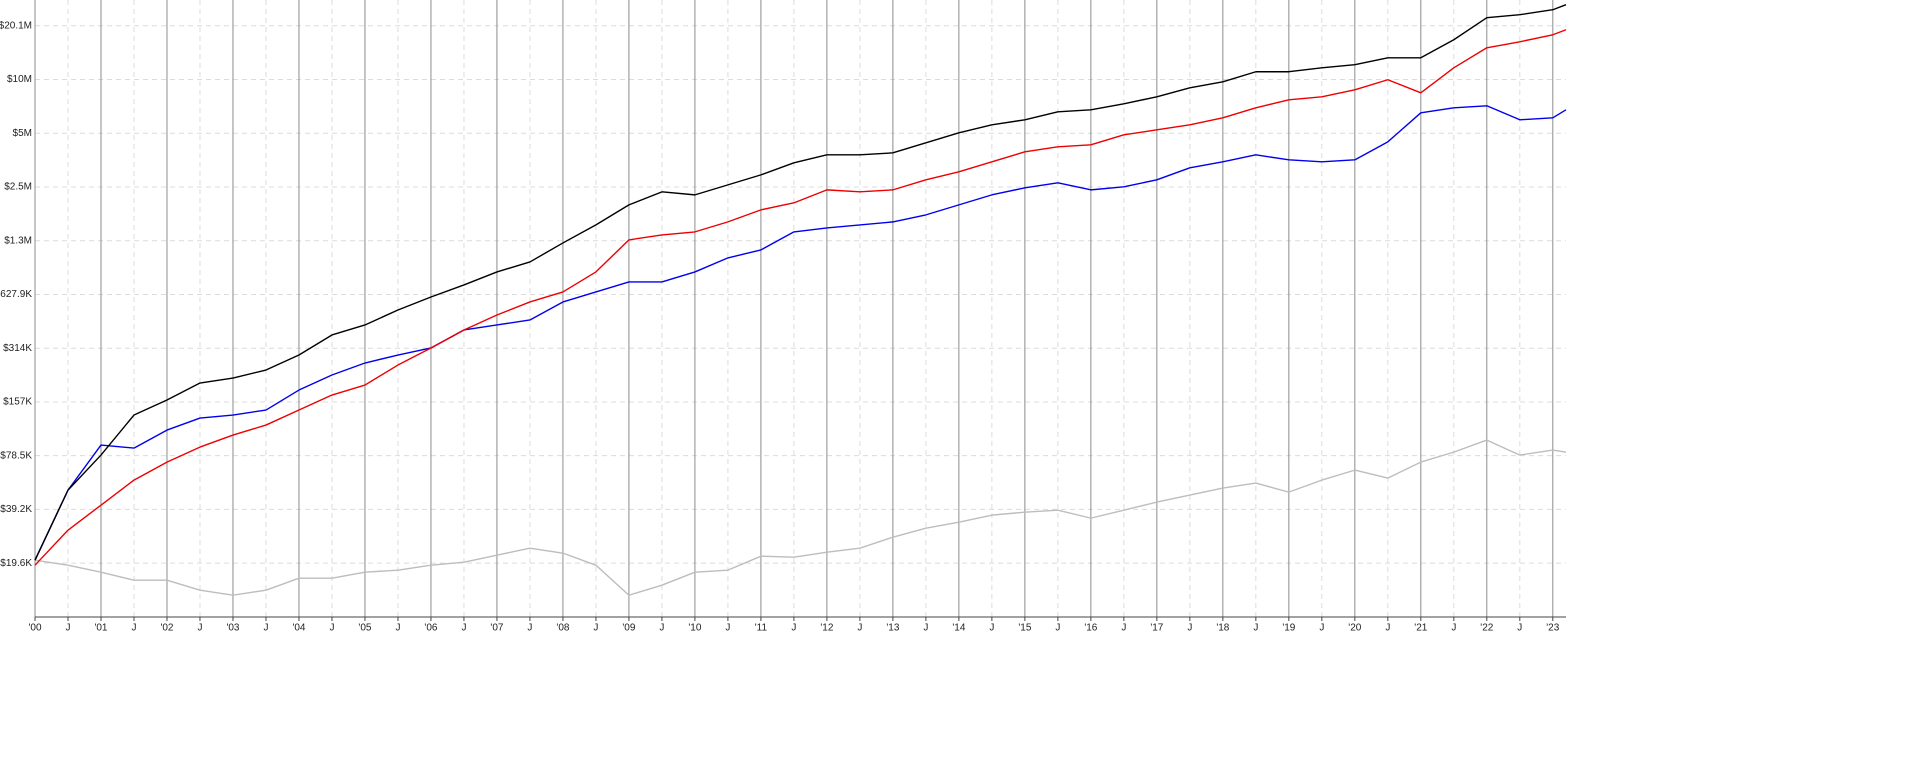  Describe the element at coordinates (16, 509) in the screenshot. I see `y-tick-label: $39.2K` at that location.